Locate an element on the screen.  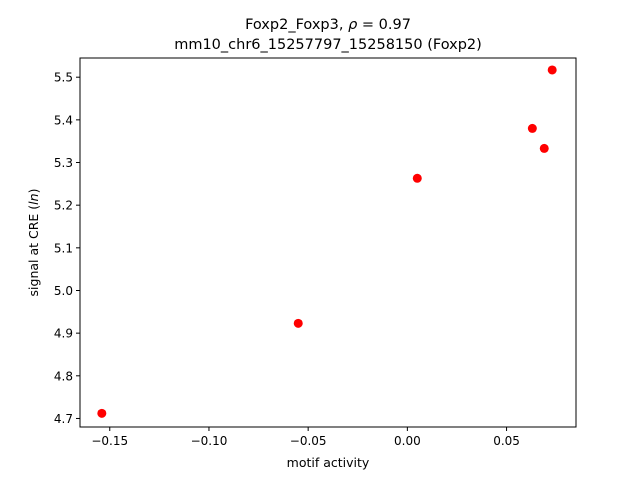
y-tick-label: 5.5 is located at coordinates (63, 78).